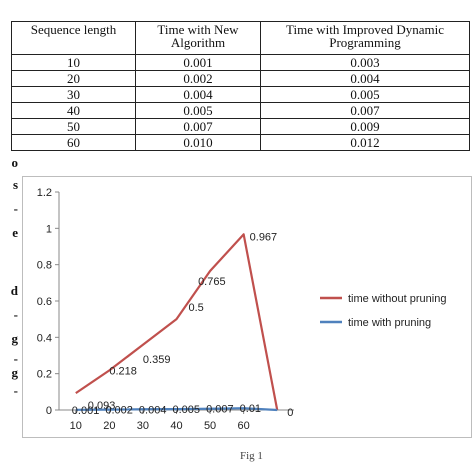 This screenshot has width=474, height=462. I want to click on table-cell: 20, so click(73, 78).